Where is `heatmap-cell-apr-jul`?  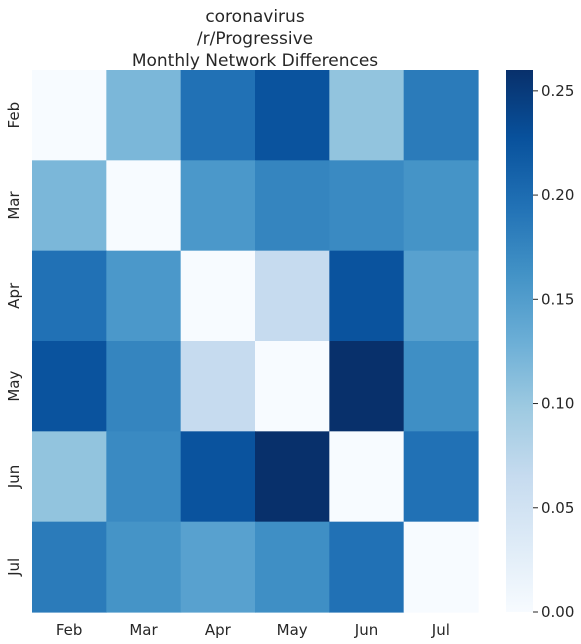
heatmap-cell-apr-jul is located at coordinates (441, 296).